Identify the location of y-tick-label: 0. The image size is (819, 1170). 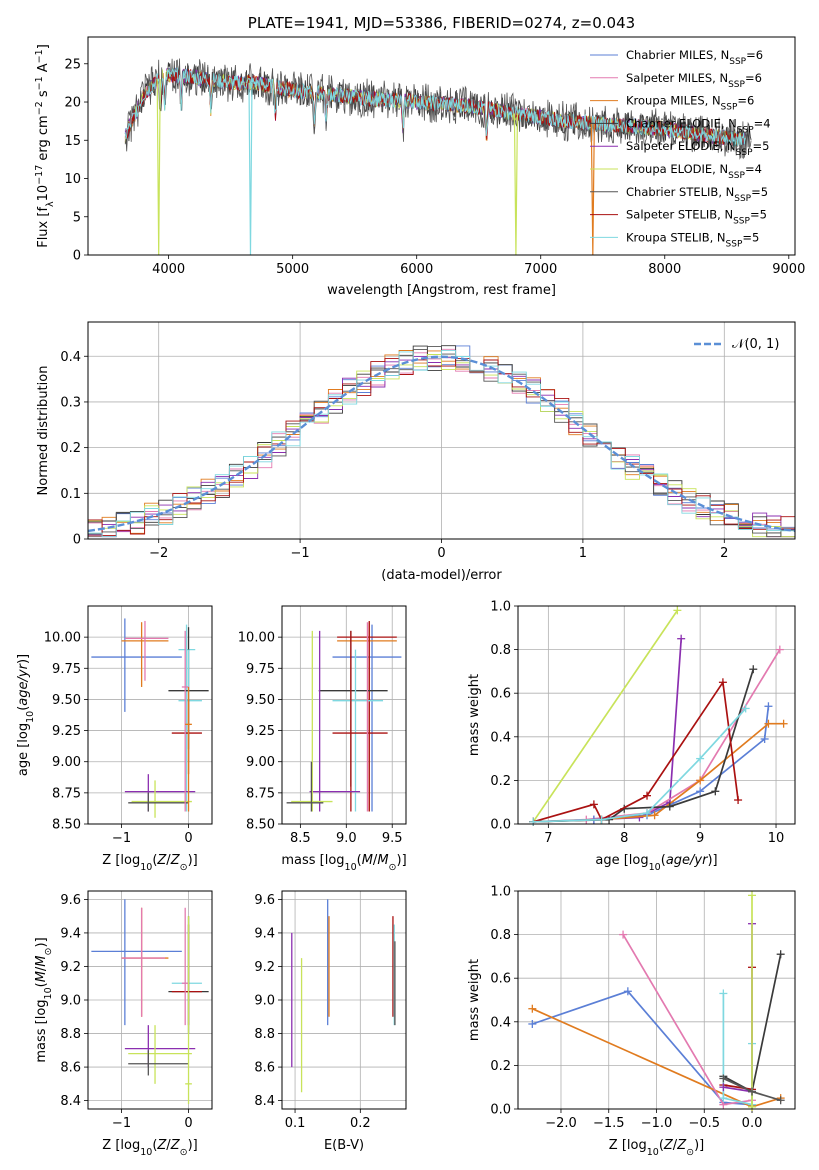
(77, 256).